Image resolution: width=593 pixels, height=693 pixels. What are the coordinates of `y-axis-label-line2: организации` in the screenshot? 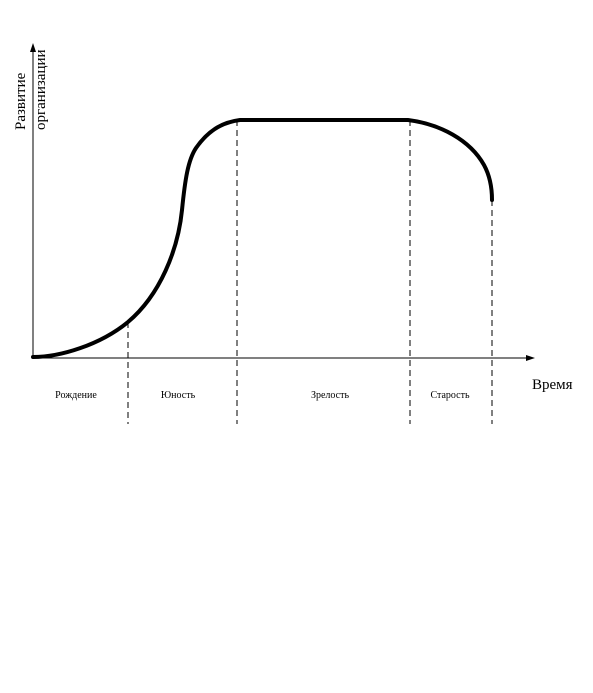 It's located at (41, 89).